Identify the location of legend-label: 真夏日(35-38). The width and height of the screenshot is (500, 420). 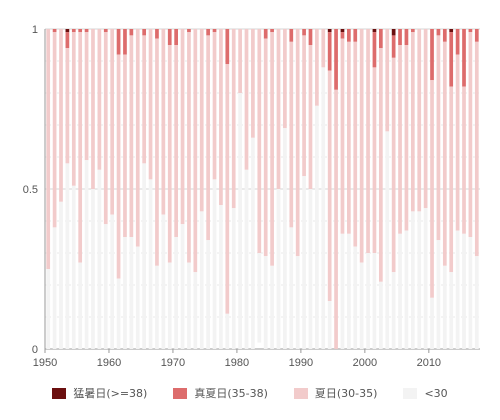
(231, 393).